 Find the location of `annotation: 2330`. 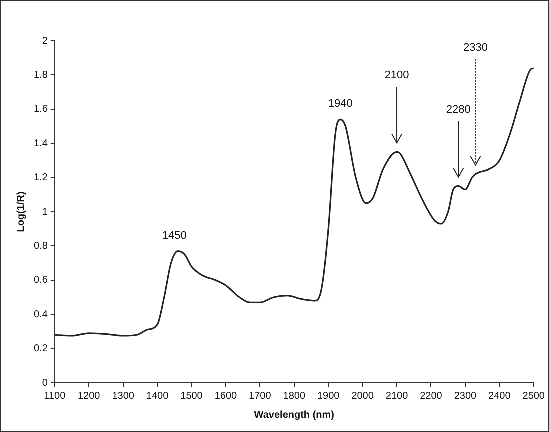

annotation: 2330 is located at coordinates (475, 48).